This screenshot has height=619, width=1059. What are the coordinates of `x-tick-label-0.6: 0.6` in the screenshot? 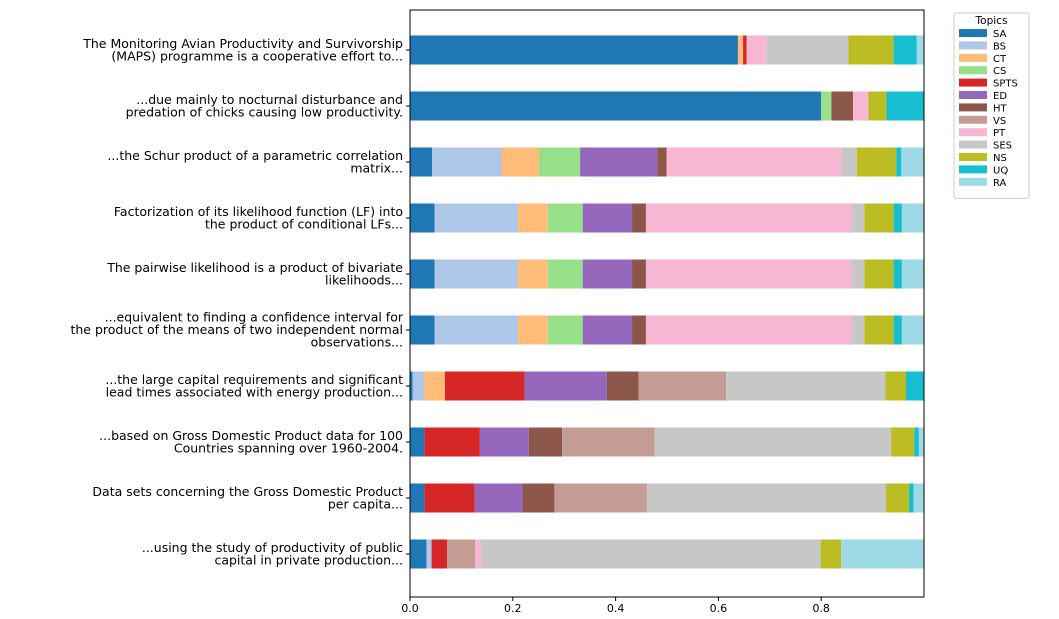 It's located at (719, 608).